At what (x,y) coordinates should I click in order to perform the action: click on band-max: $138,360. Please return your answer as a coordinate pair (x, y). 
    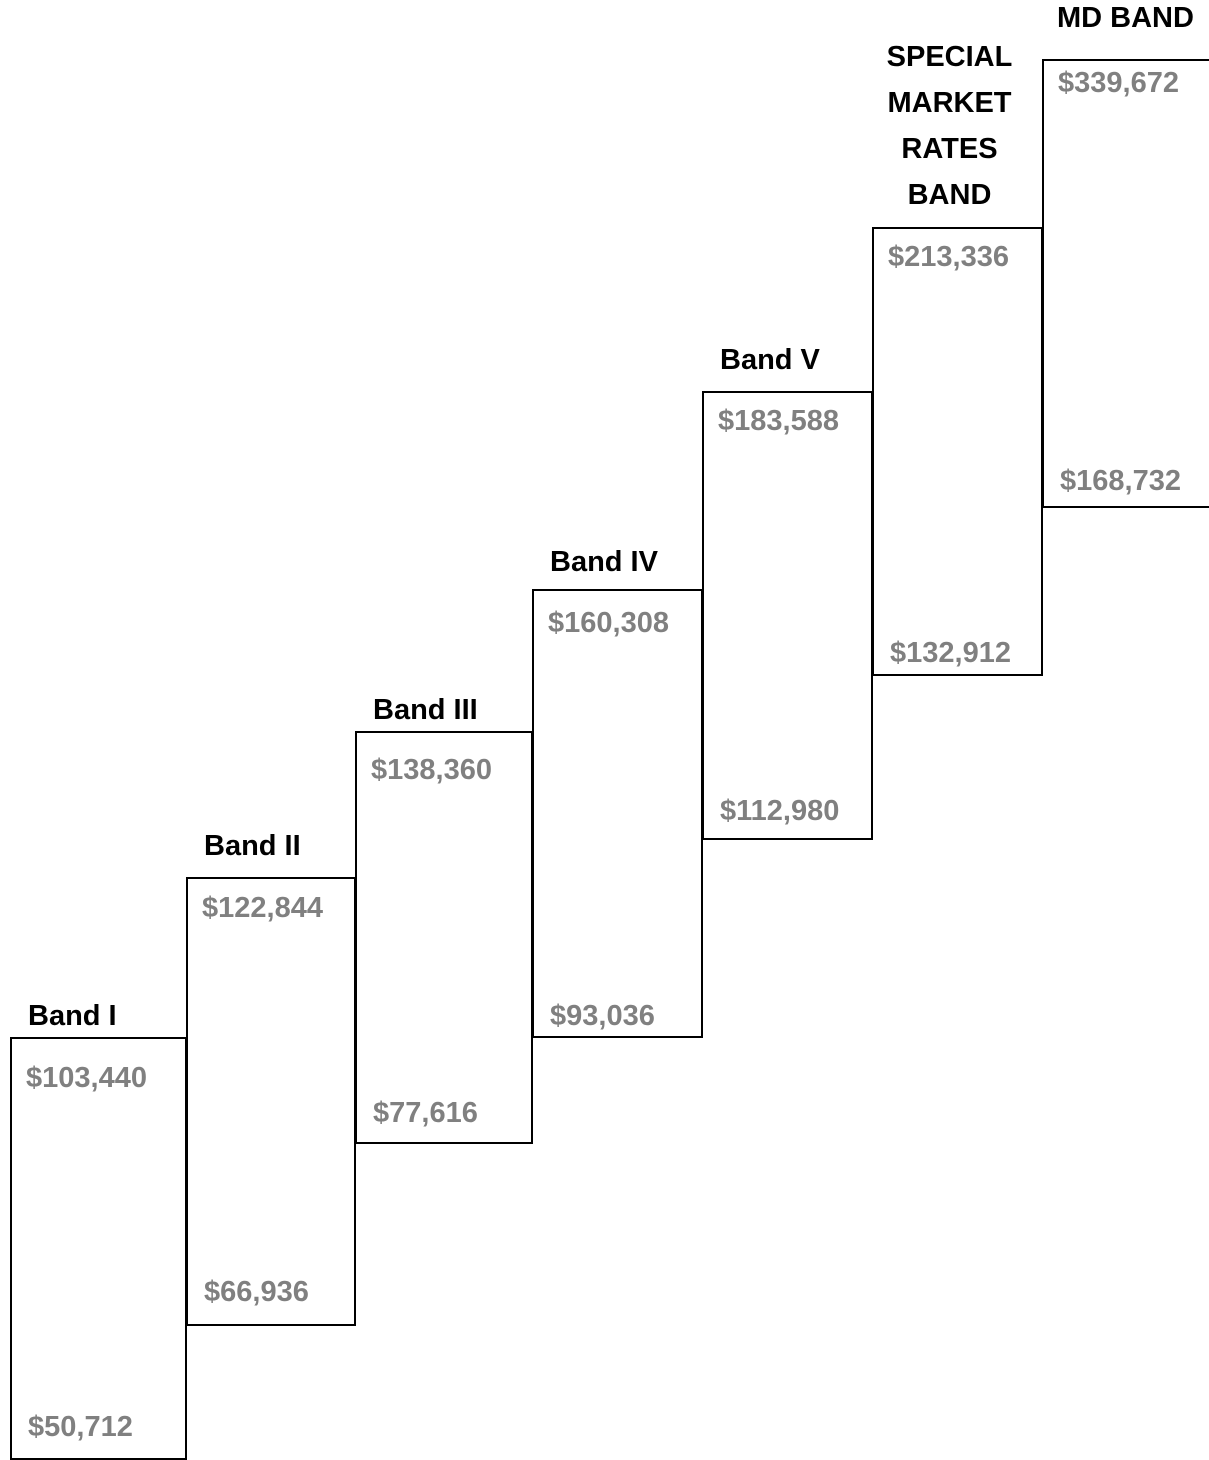
    Looking at the image, I should click on (431, 770).